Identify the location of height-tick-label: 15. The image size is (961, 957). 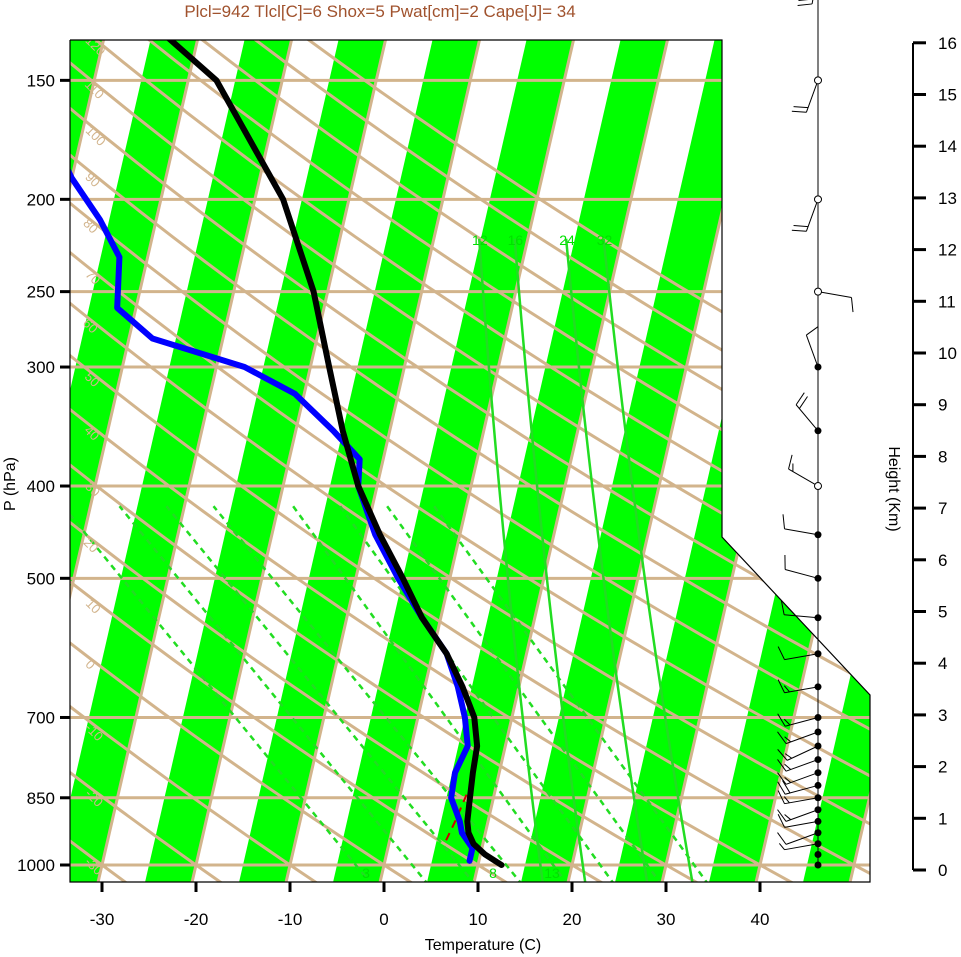
(947, 95).